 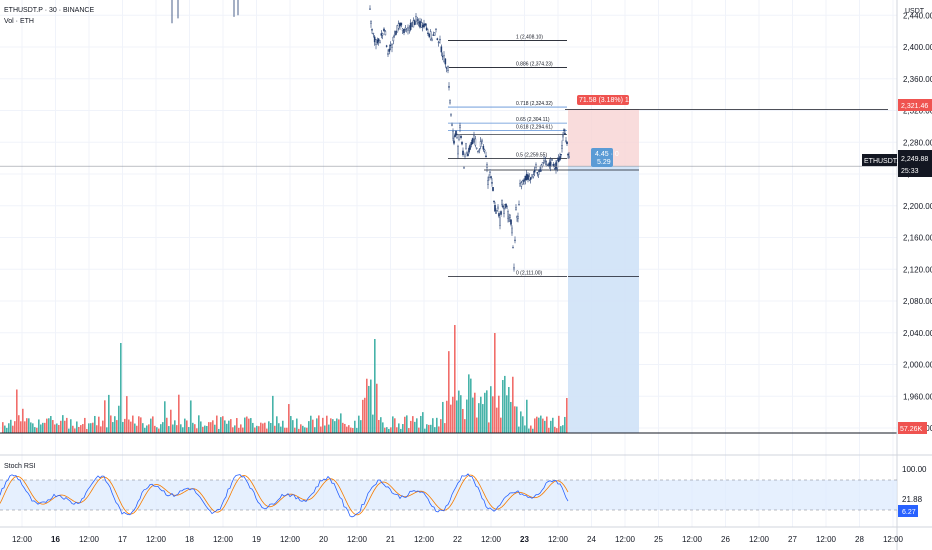 What do you see at coordinates (189, 539) in the screenshot?
I see `time-tick-label: 18` at bounding box center [189, 539].